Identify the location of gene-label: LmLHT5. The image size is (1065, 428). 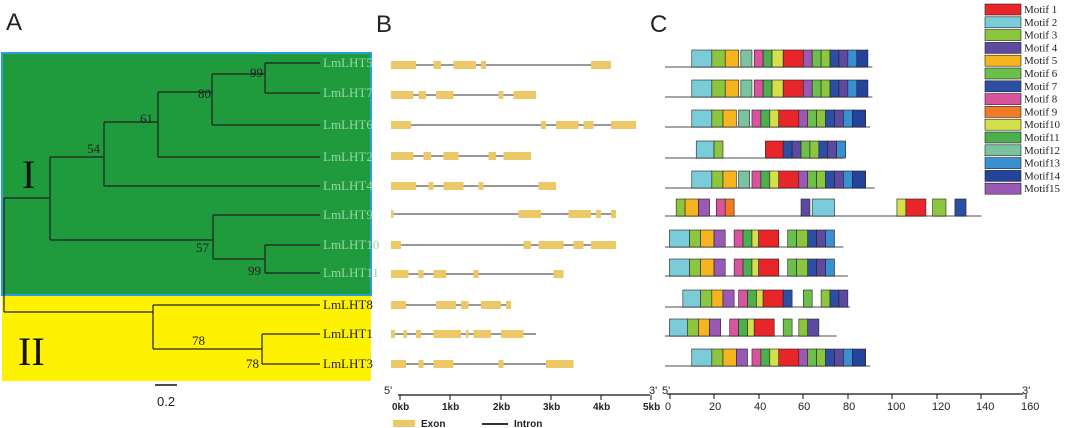
(348, 62).